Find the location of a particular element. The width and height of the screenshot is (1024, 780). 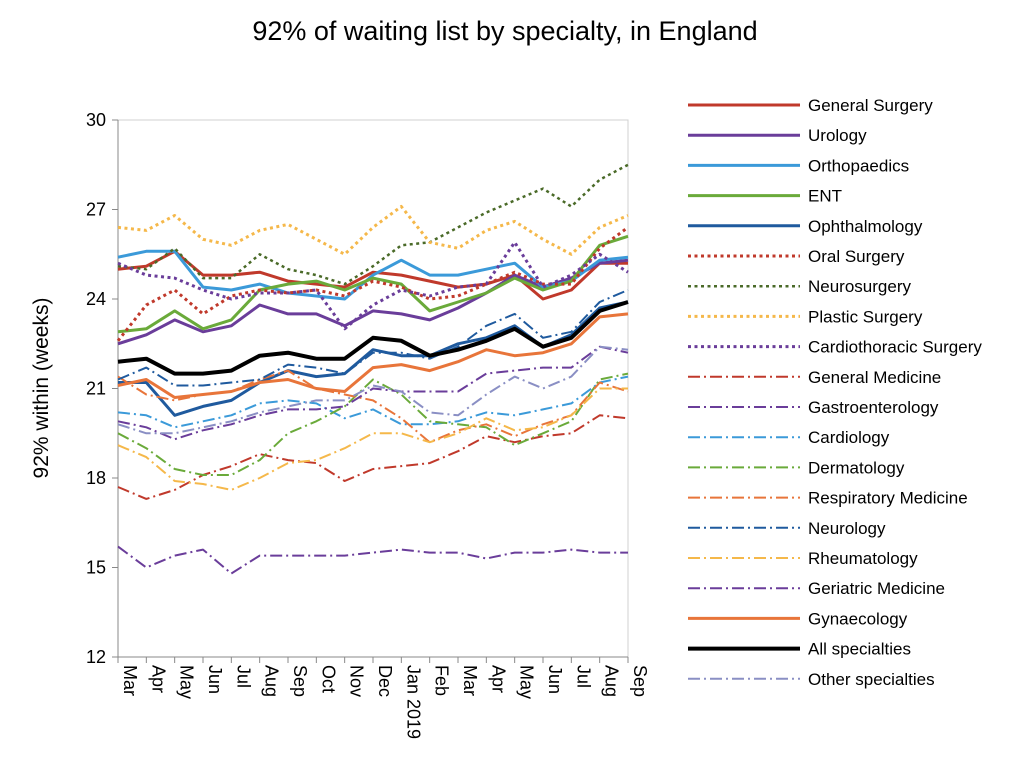

legend-label-orthopaedics: Orthopaedics is located at coordinates (858, 165).